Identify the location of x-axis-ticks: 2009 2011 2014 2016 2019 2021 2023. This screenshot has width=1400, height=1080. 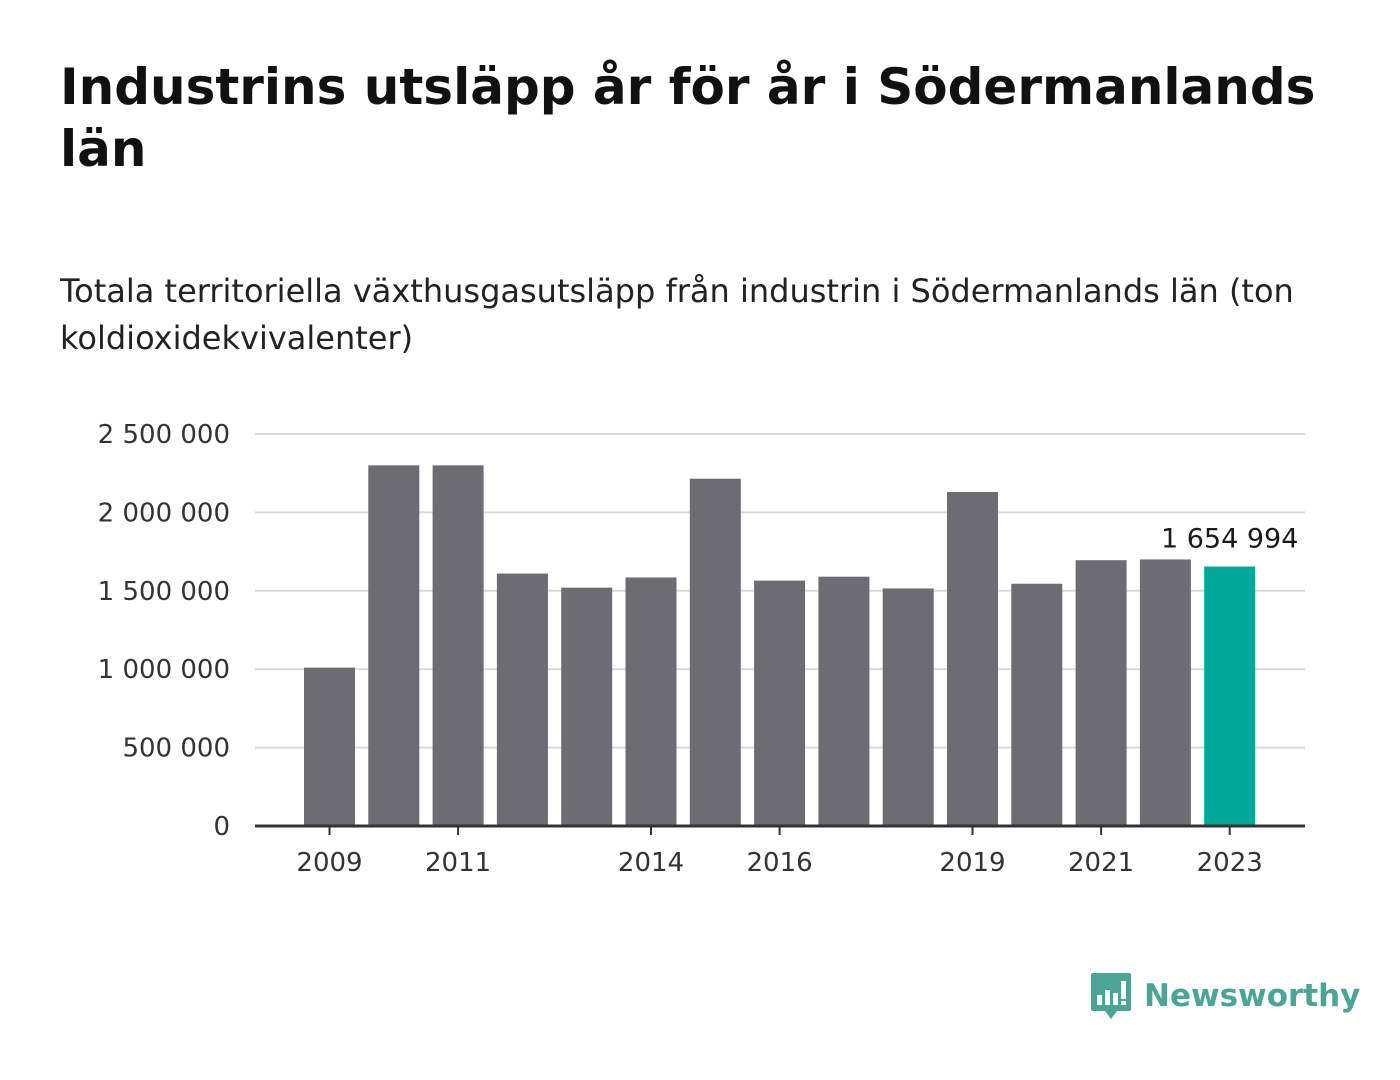
(779, 852).